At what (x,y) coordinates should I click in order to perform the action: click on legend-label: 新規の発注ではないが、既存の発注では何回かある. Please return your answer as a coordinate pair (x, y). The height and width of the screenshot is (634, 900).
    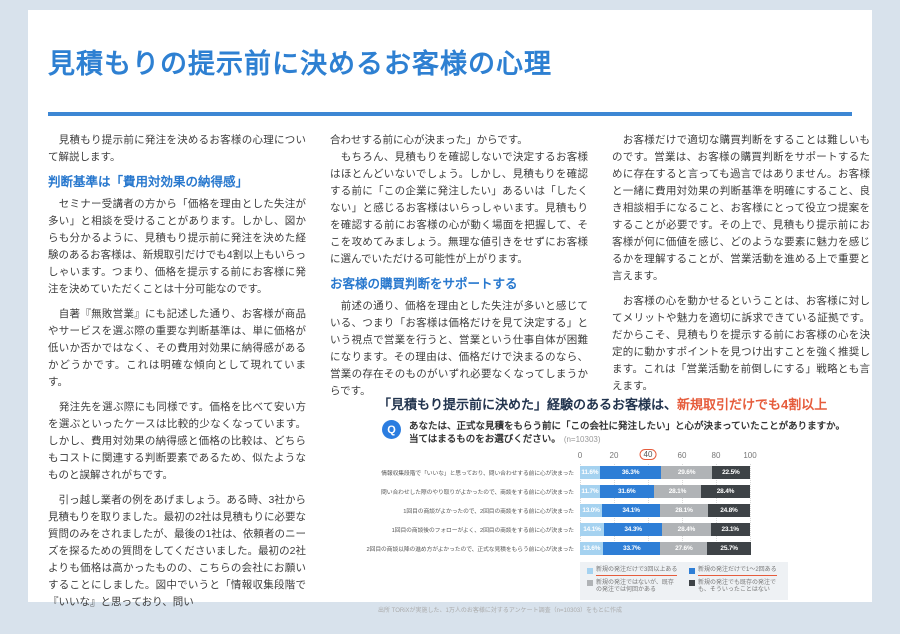
    Looking at the image, I should click on (635, 586).